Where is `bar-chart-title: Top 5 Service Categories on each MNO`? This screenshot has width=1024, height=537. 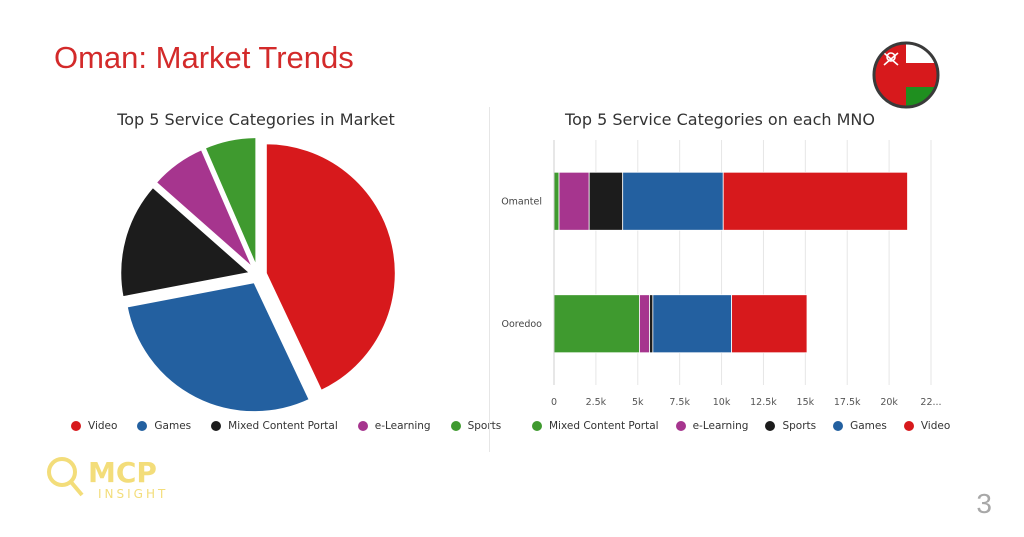 bar-chart-title: Top 5 Service Categories on each MNO is located at coordinates (720, 119).